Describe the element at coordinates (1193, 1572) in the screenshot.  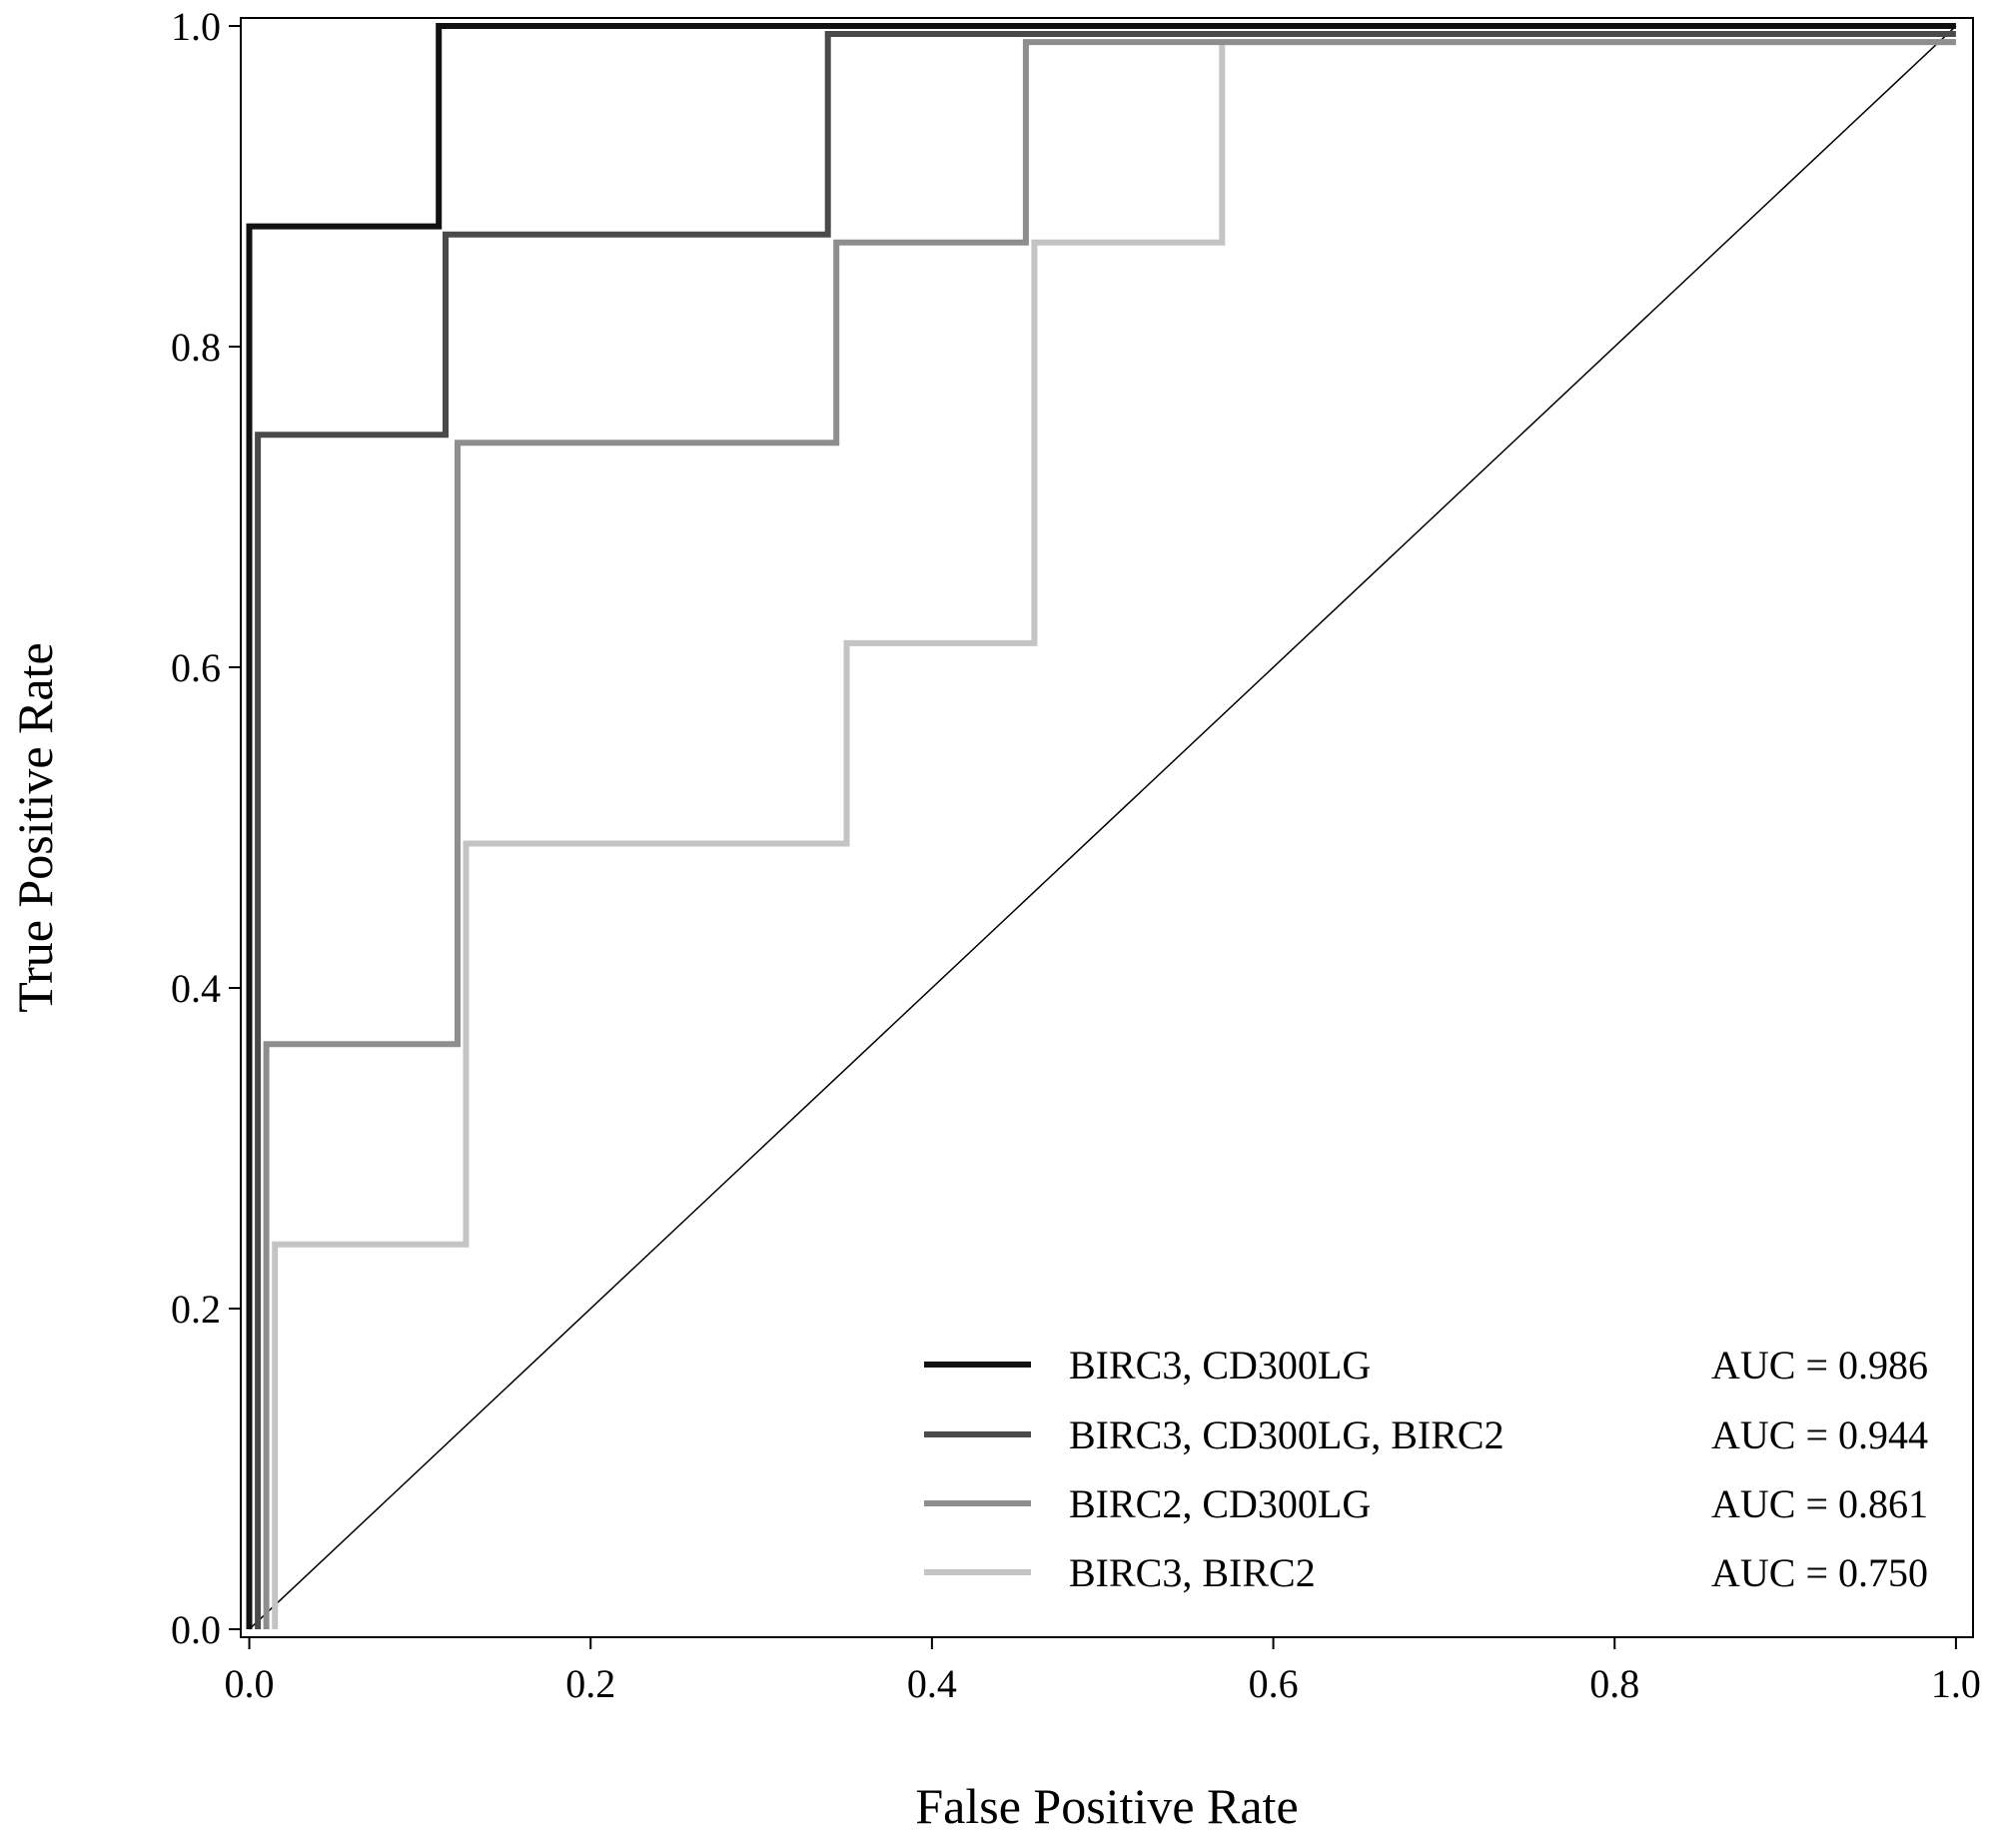
I see `legend-label-4: BIRC3, BIRC2` at that location.